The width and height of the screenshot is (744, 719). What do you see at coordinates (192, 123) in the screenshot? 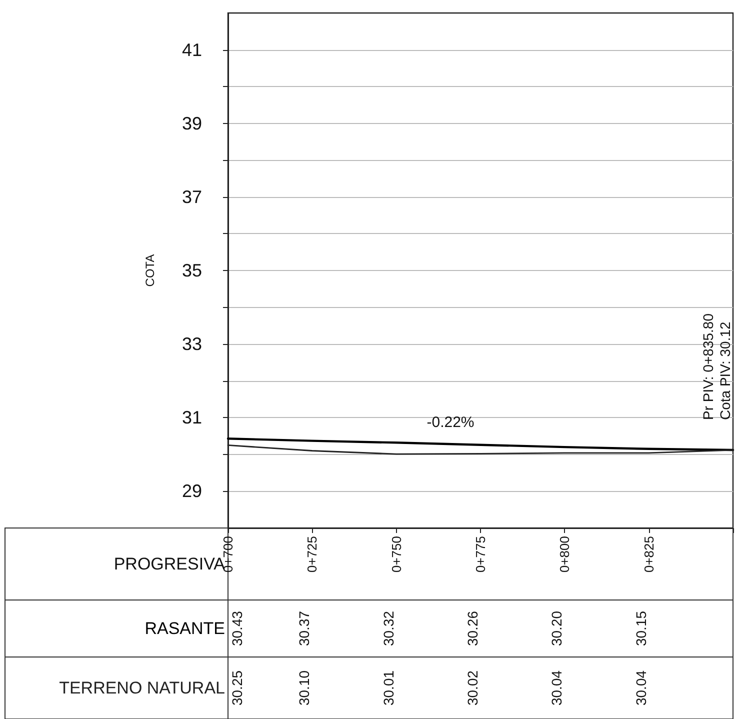
I see `y-tick-label: 39` at bounding box center [192, 123].